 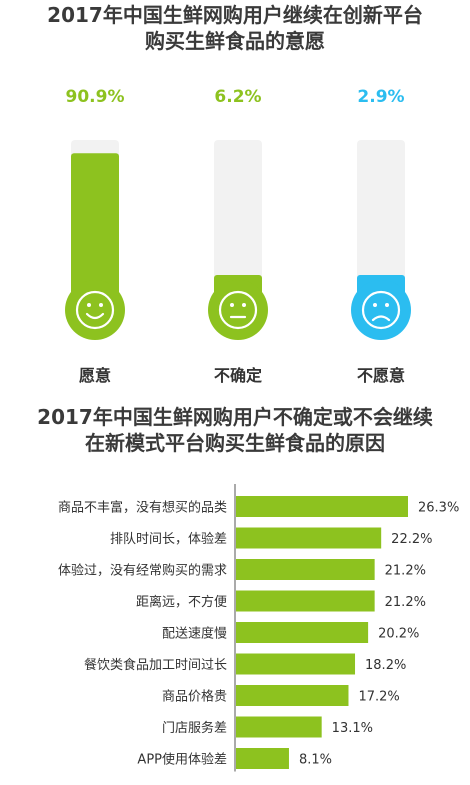 I want to click on bar-row: 门店服务差 13.1%, so click(x=267, y=727).